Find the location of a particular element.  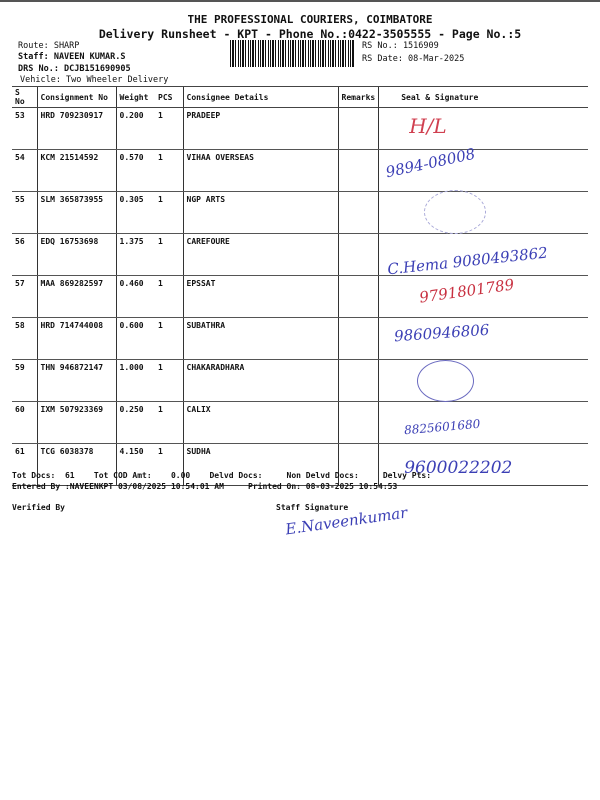

verified-by-label: Verified By is located at coordinates (38, 507).